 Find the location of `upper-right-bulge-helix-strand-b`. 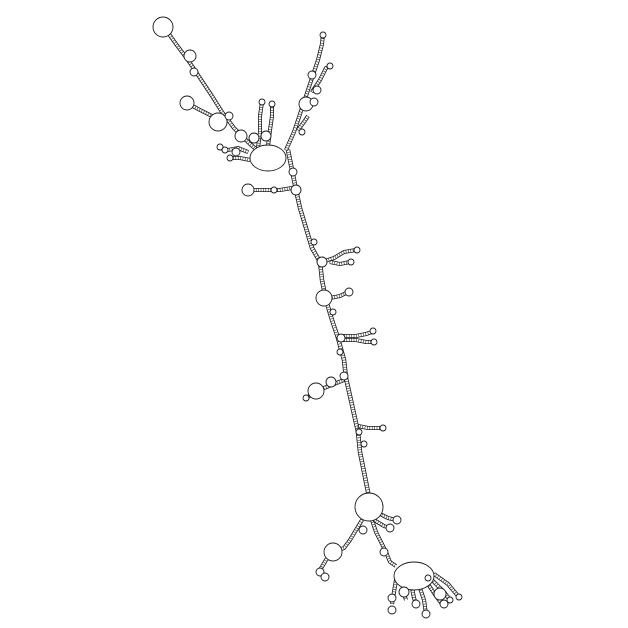

upper-right-bulge-helix-strand-b is located at coordinates (302, 122).